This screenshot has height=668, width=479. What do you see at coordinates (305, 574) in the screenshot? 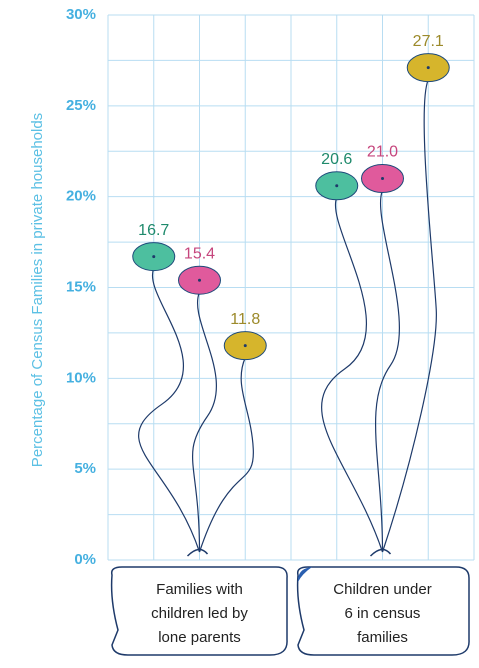
I see `bubble-accent` at bounding box center [305, 574].